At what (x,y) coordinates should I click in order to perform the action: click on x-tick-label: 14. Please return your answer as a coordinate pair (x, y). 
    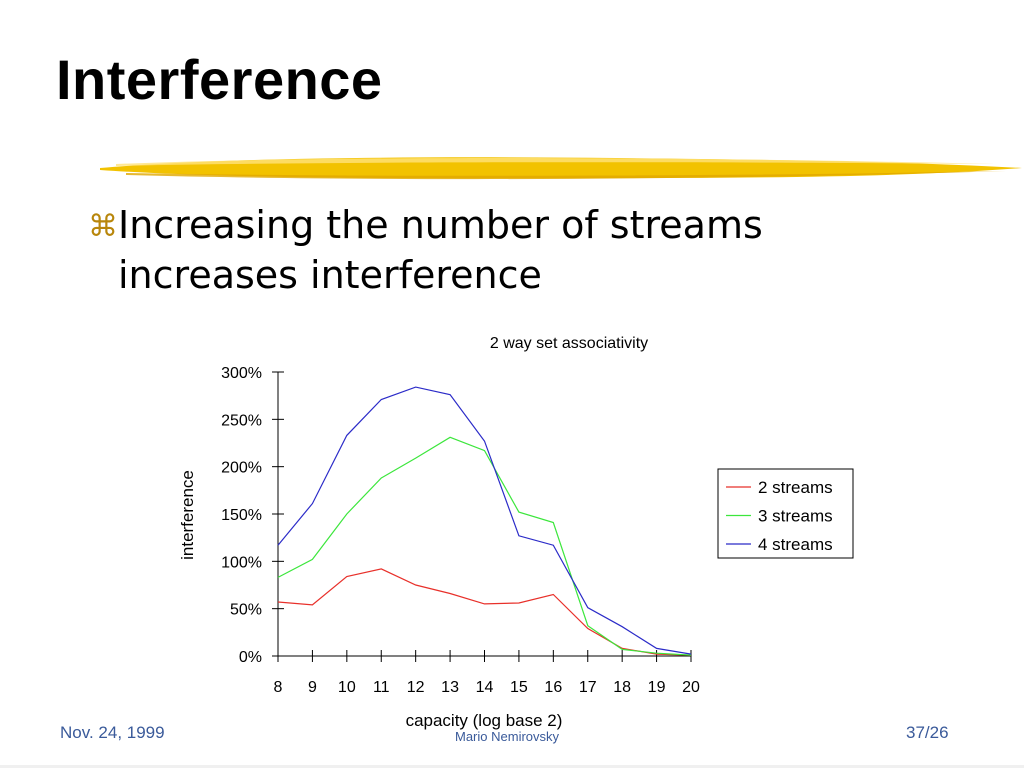
    Looking at the image, I should click on (485, 687).